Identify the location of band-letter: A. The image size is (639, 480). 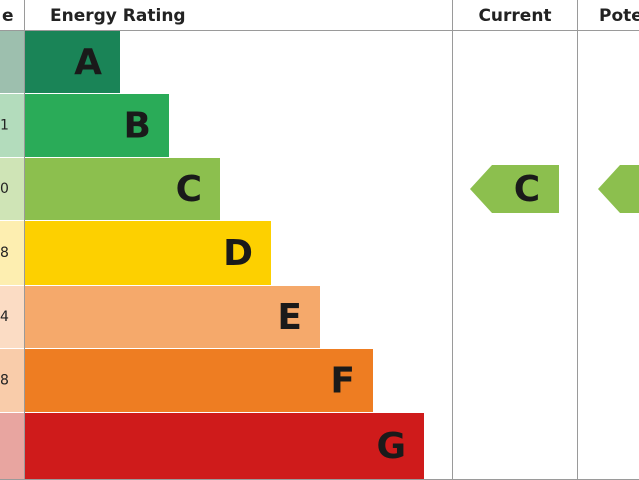
(88, 62).